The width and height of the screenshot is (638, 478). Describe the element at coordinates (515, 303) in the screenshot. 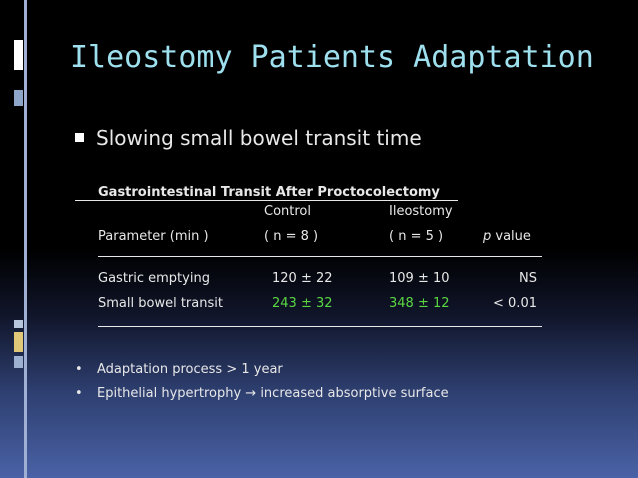

I see `row-p: < 0.01` at that location.